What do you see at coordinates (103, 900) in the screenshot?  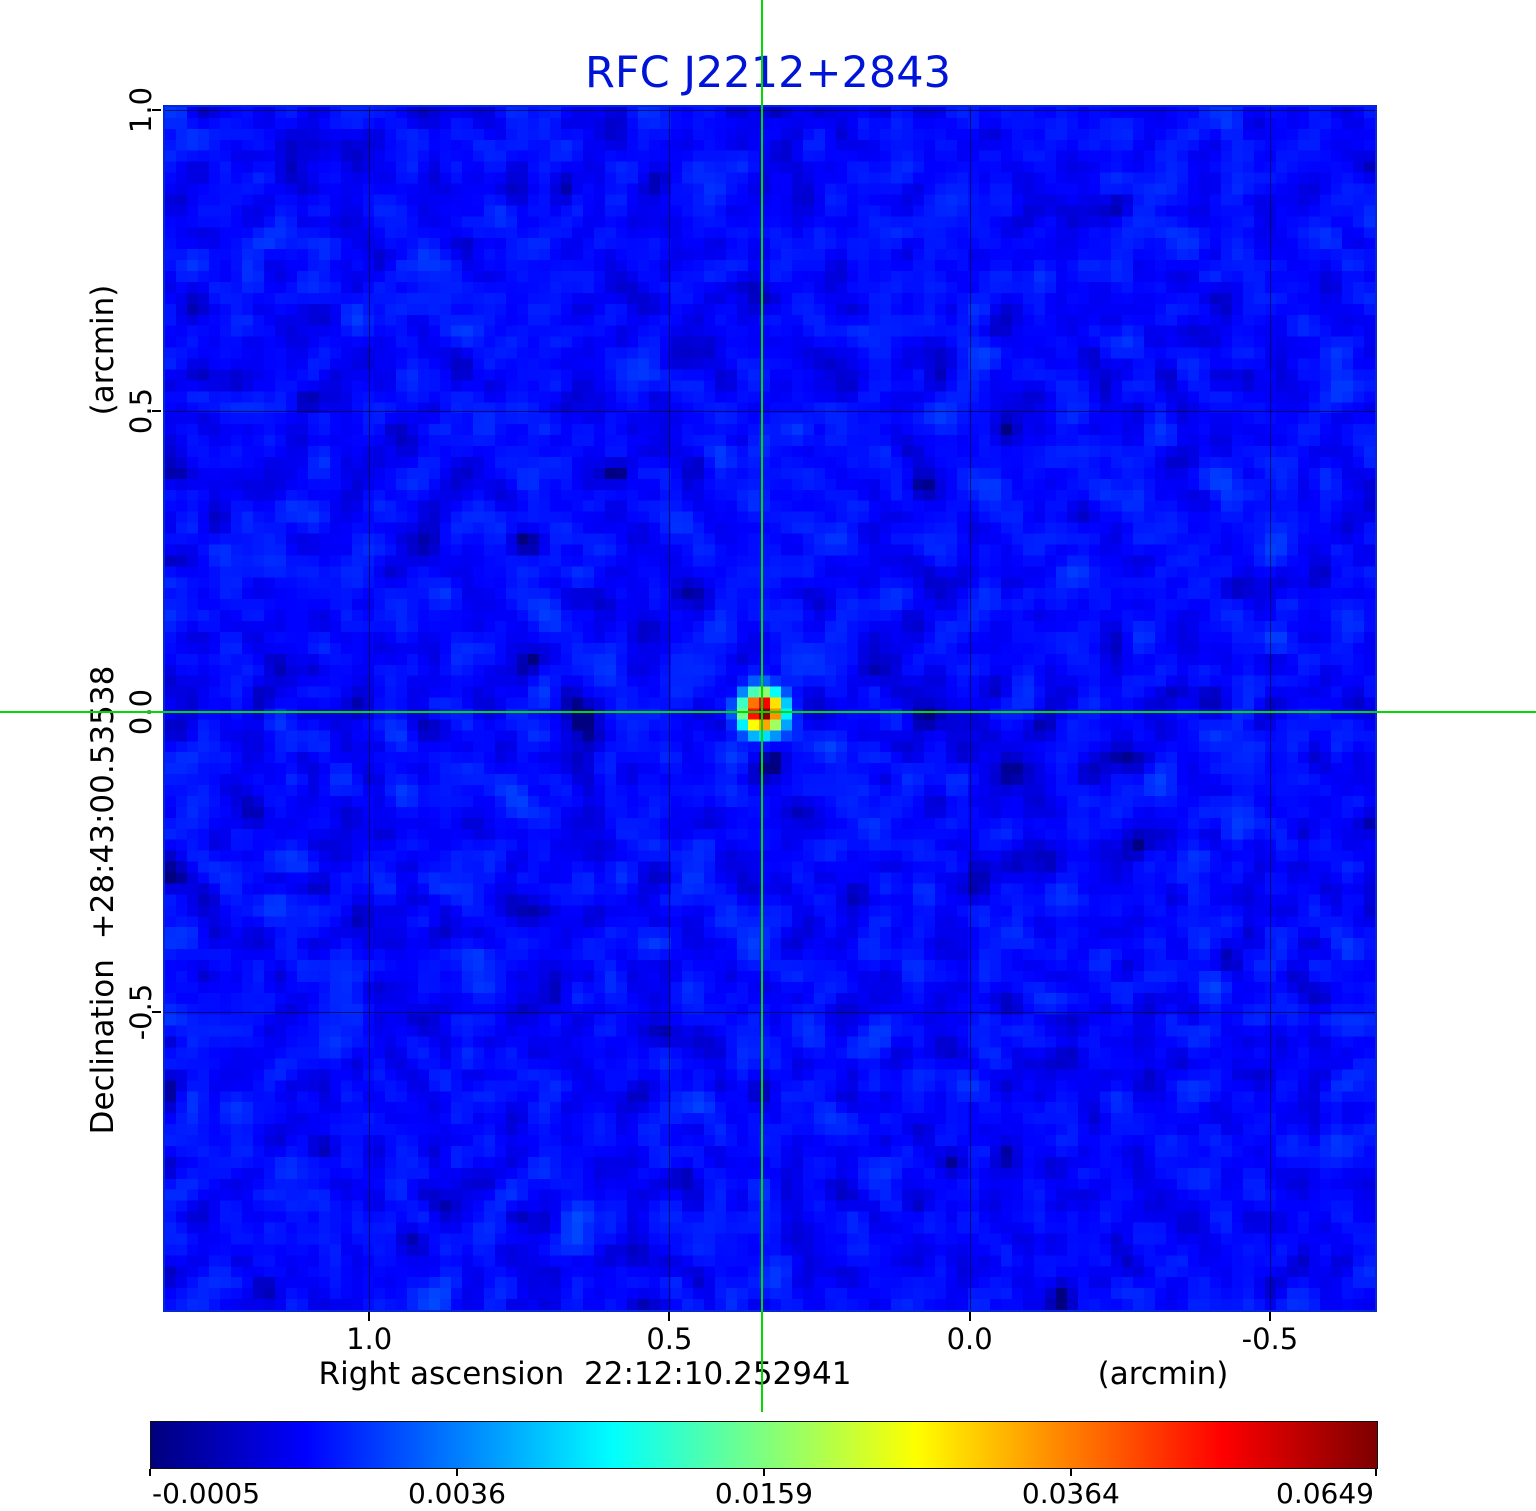 I see `y-axis-label: Declination +28:43:00.53538` at bounding box center [103, 900].